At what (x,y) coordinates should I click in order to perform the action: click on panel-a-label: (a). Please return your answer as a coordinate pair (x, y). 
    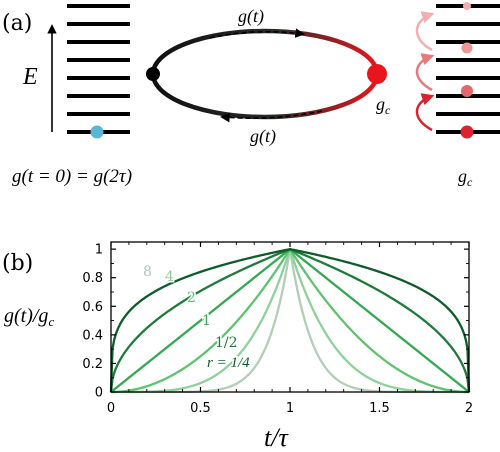
    Looking at the image, I should click on (17, 23).